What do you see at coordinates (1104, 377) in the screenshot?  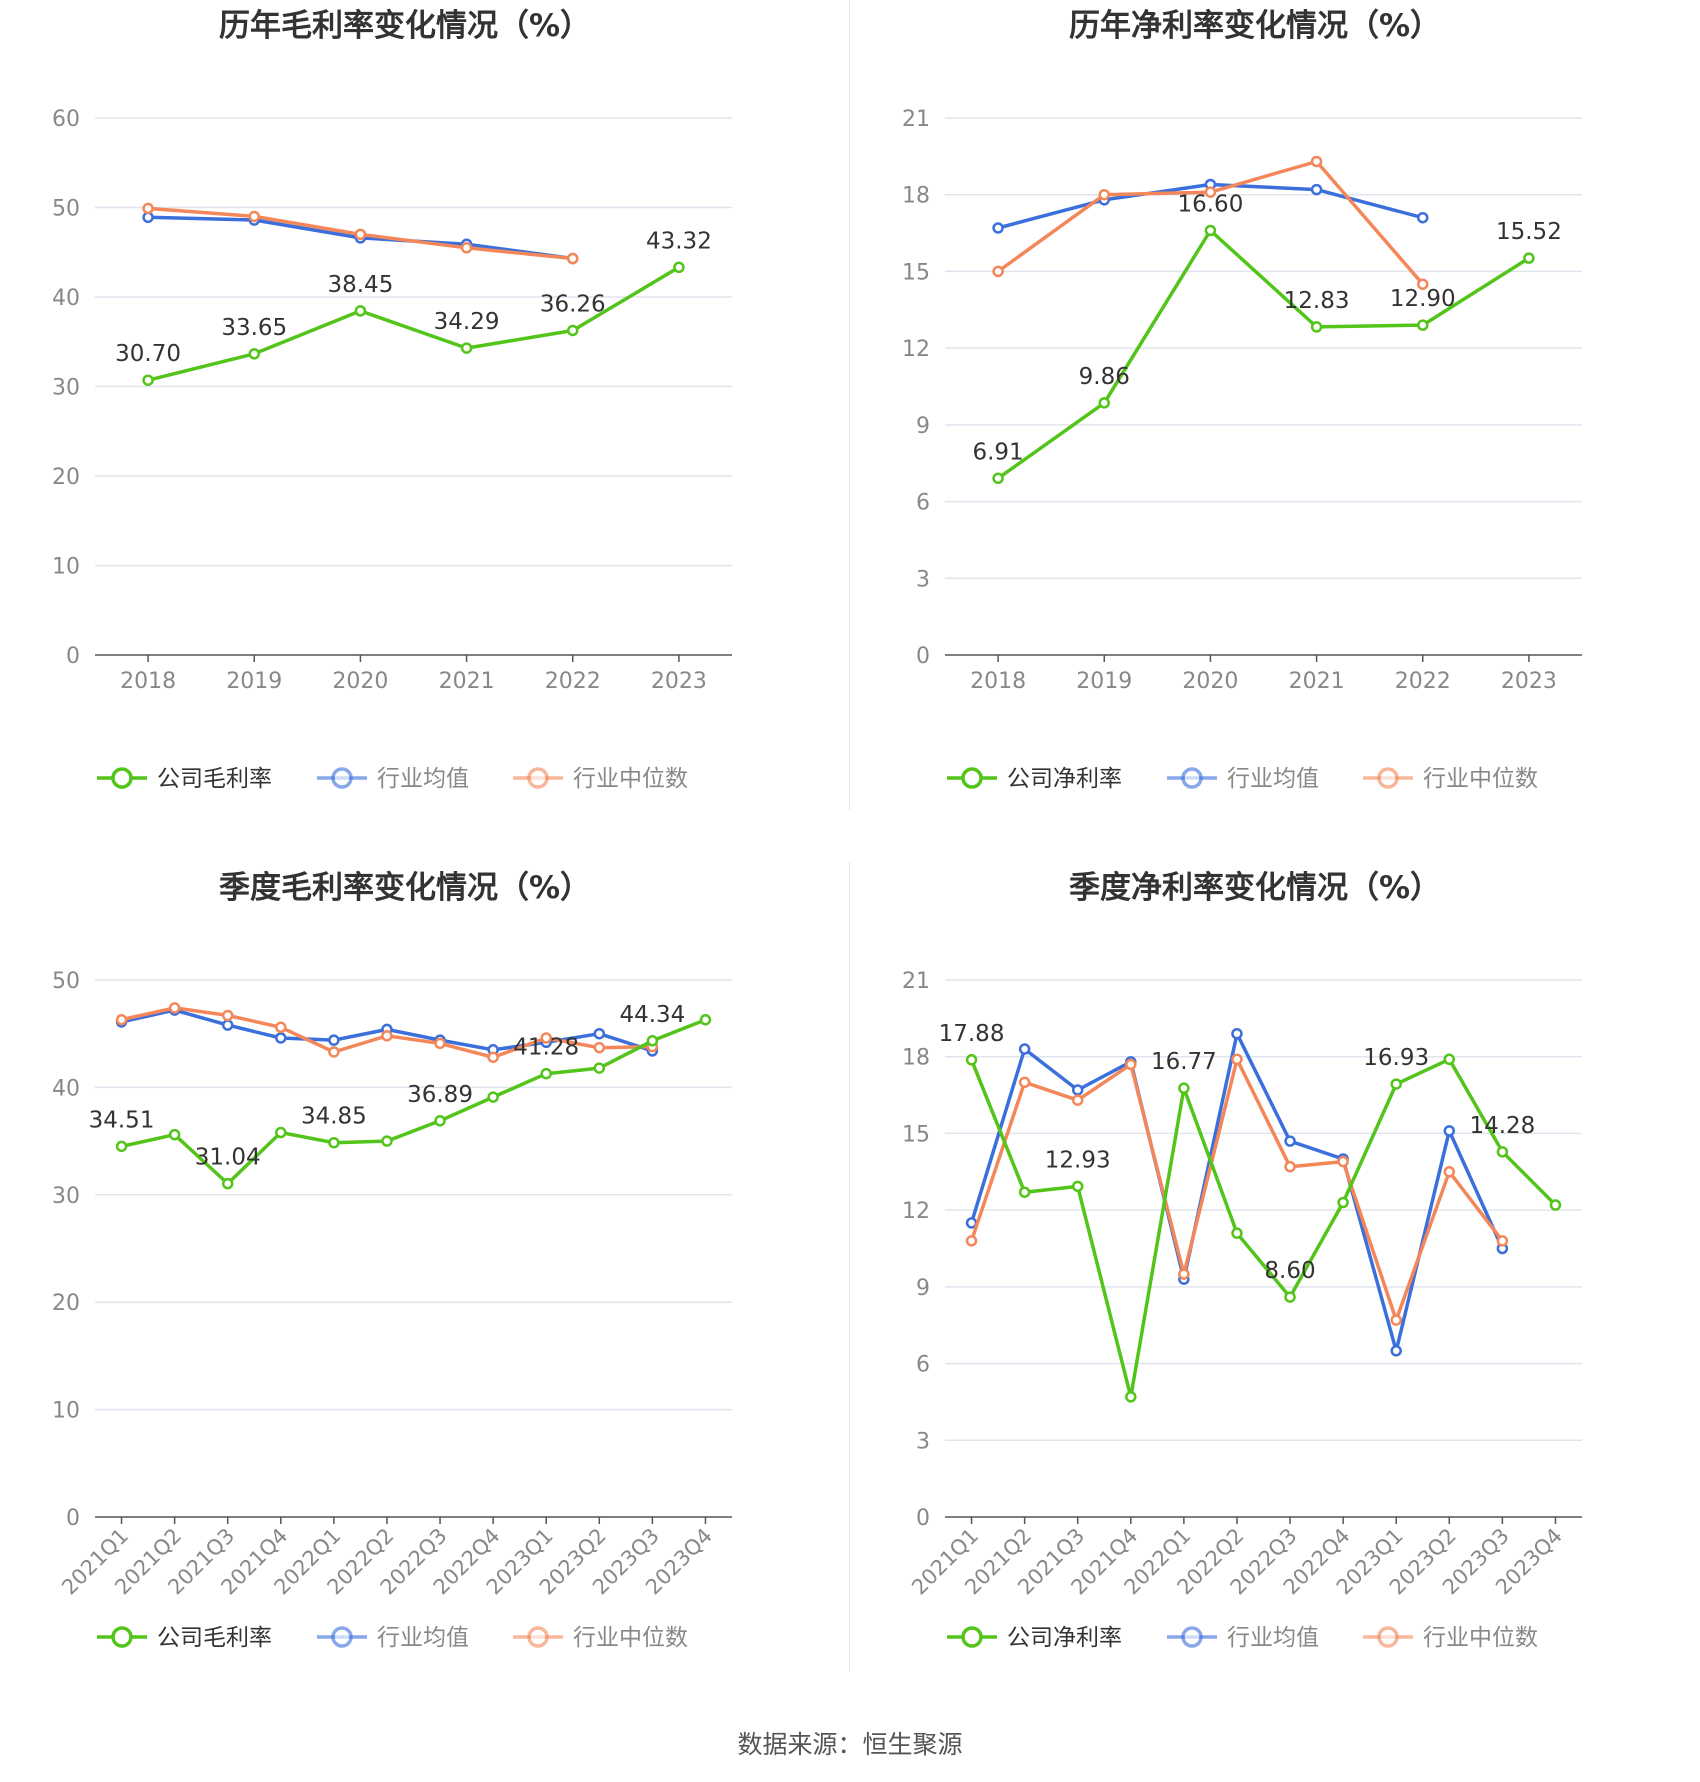 I see `data-label: 9.86` at bounding box center [1104, 377].